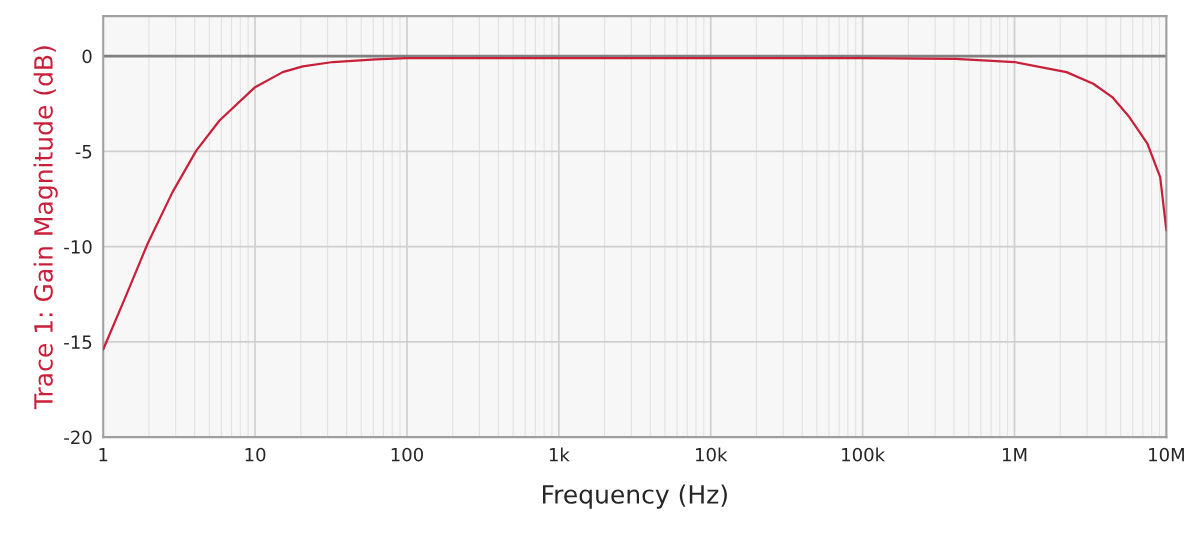  Describe the element at coordinates (712, 454) in the screenshot. I see `x-tick-label: 10k` at that location.